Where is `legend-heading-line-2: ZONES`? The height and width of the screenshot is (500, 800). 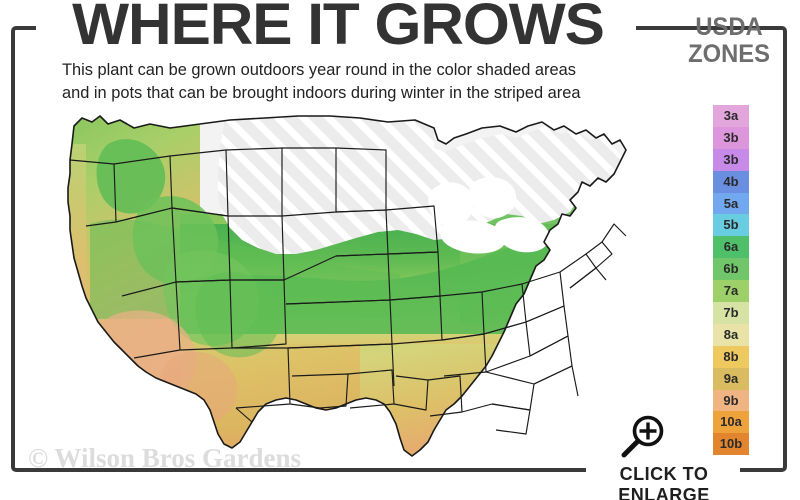
legend-heading-line-2: ZONES is located at coordinates (729, 54).